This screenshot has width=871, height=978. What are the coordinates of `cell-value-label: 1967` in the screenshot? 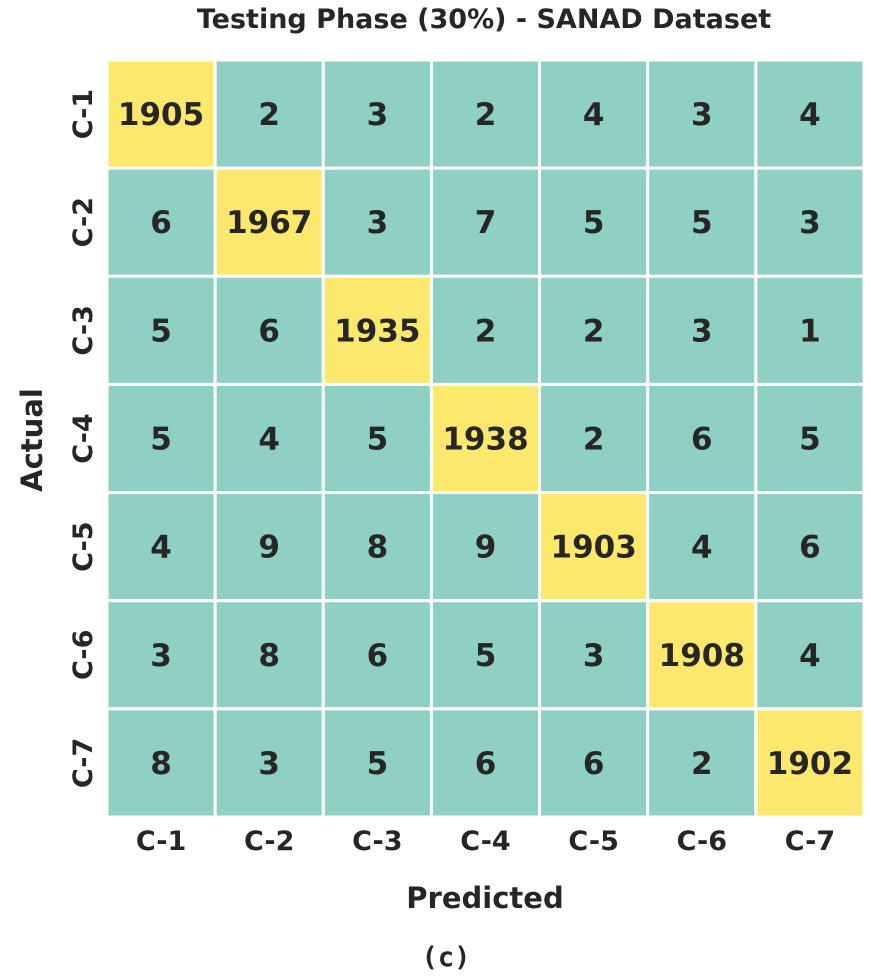 It's located at (269, 223).